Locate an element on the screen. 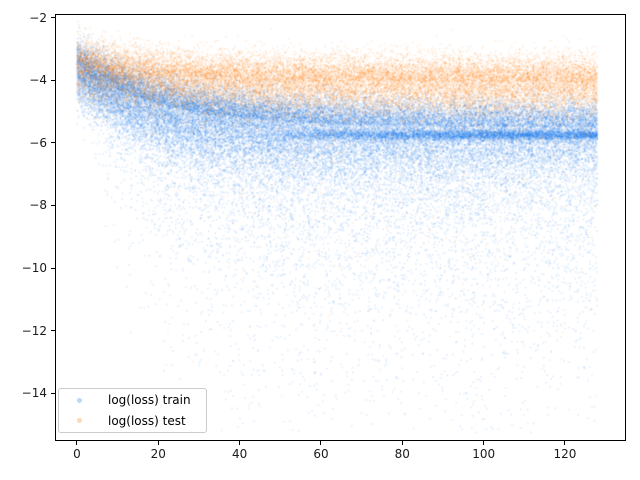 Image resolution: width=640 pixels, height=480 pixels. legend-item-test: log(loss) test is located at coordinates (132, 421).